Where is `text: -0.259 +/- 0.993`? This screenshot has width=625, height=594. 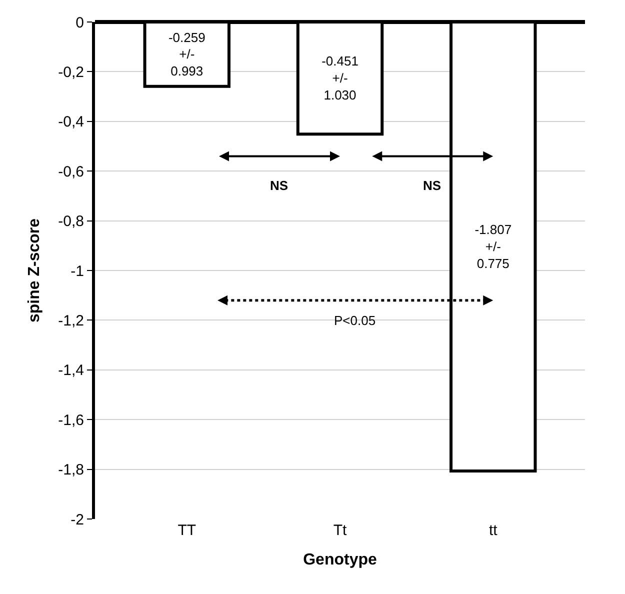 text: -0.259 +/- 0.993 is located at coordinates (187, 54).